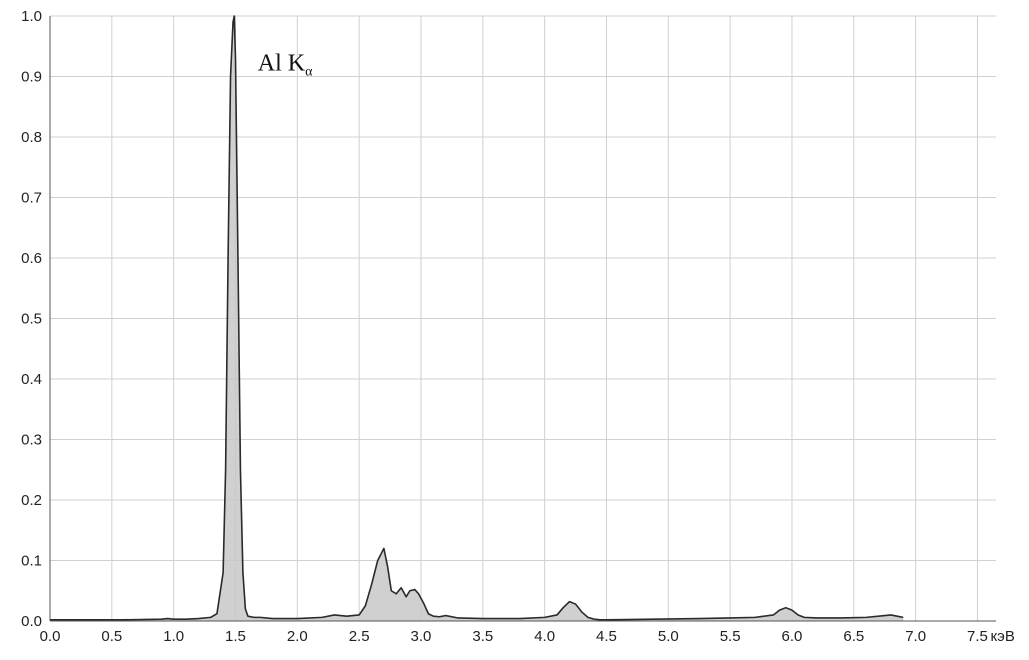 The height and width of the screenshot is (660, 1029). What do you see at coordinates (544, 636) in the screenshot?
I see `x-tick-label: 4.0` at bounding box center [544, 636].